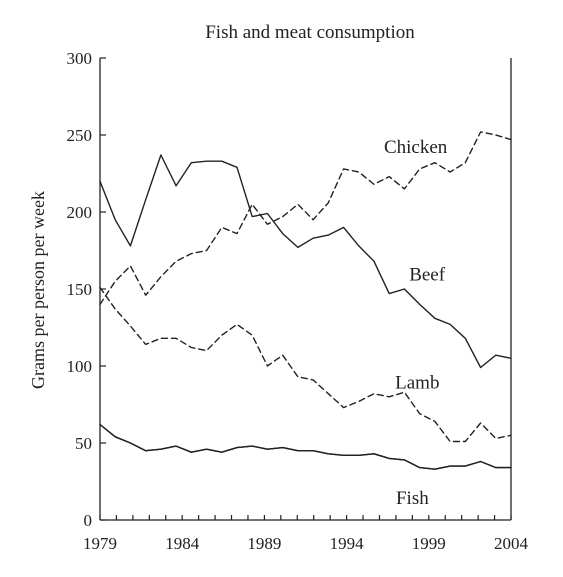  Describe the element at coordinates (511, 543) in the screenshot. I see `x-tick-label: 2004` at that location.